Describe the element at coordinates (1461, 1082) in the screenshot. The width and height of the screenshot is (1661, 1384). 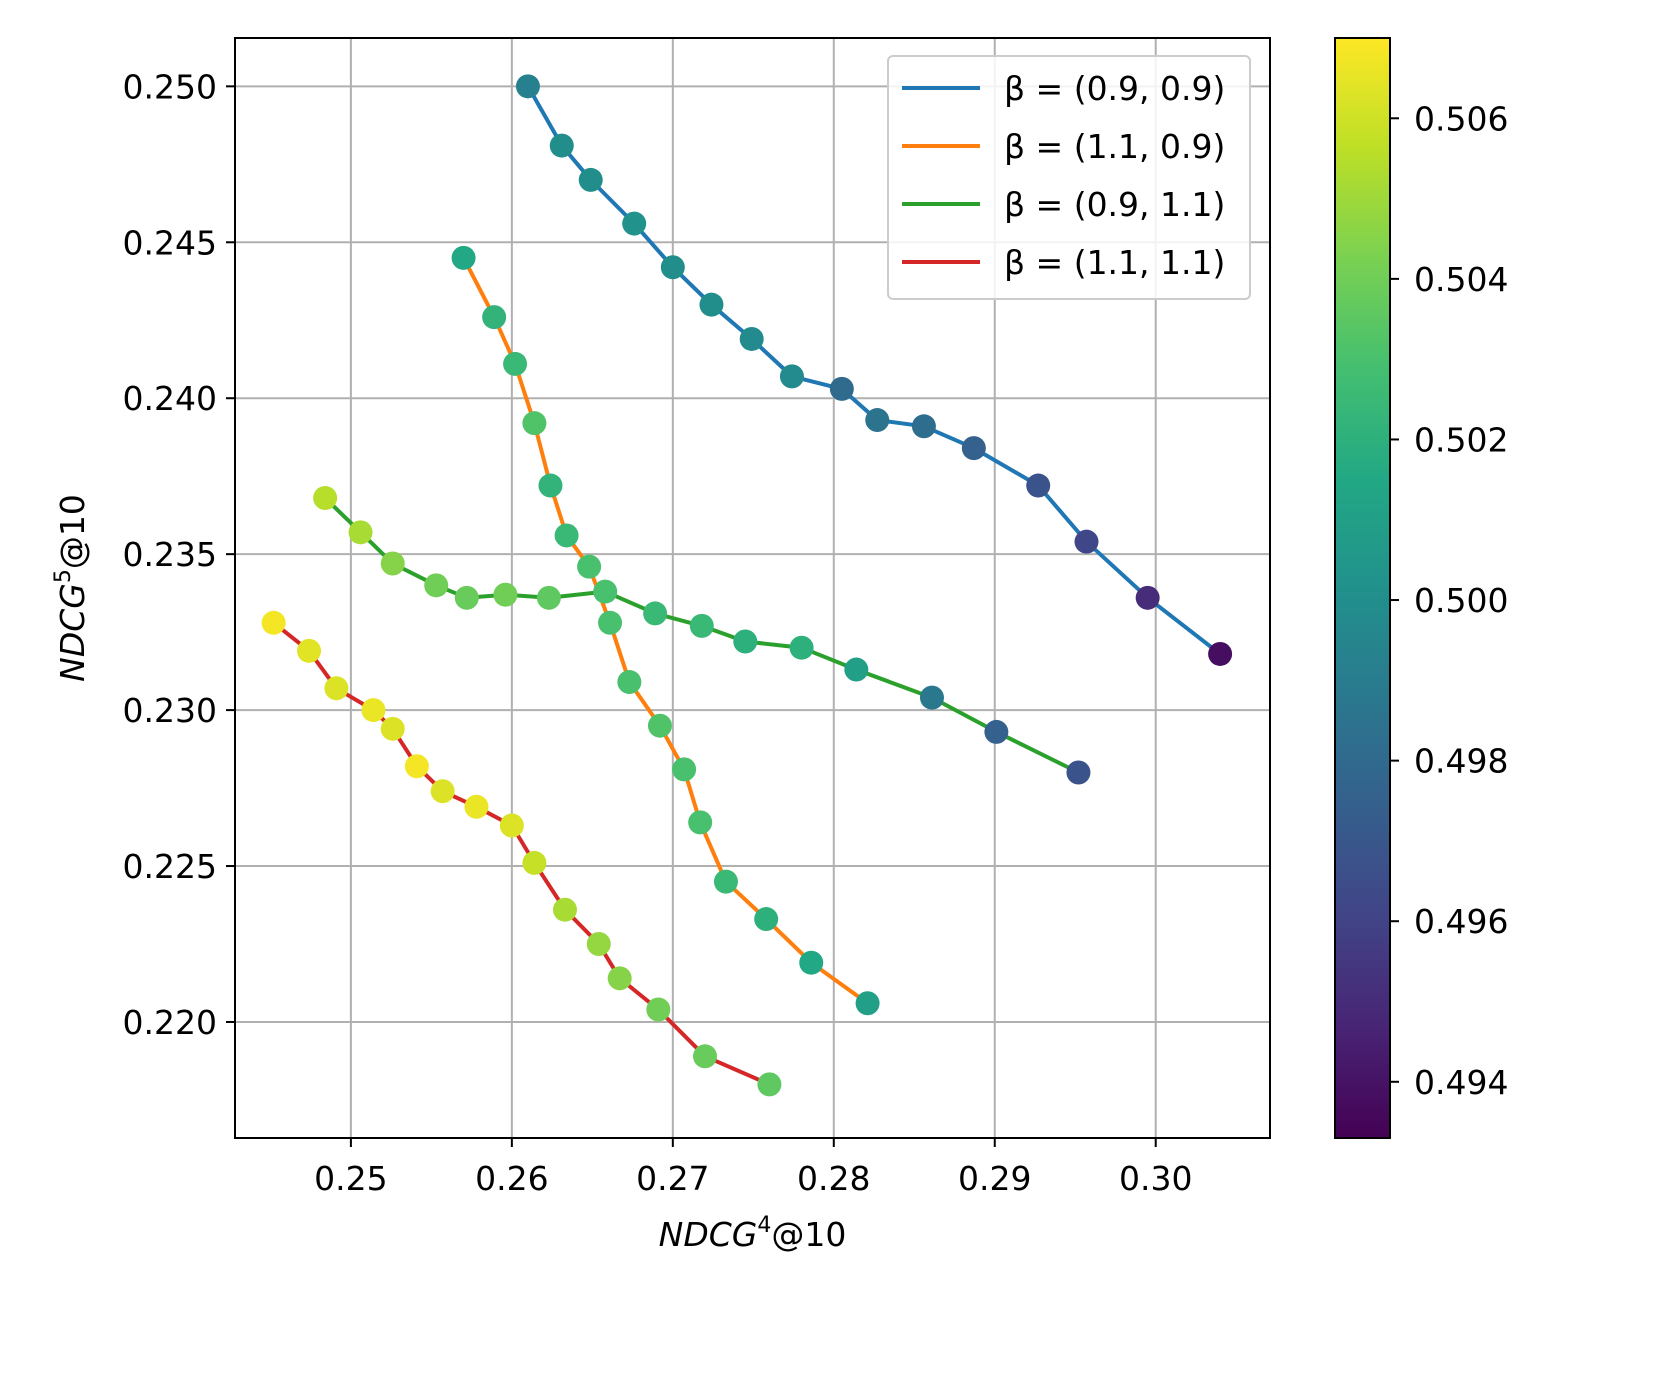
I see `colorbar-tick-label: 0.494` at that location.